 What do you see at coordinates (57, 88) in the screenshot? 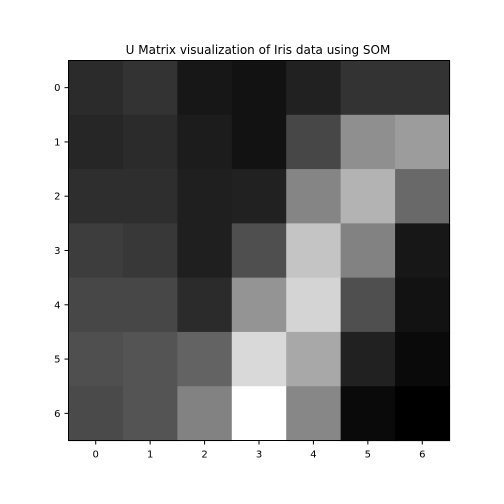
I see `y-tick-label-0: 0` at bounding box center [57, 88].